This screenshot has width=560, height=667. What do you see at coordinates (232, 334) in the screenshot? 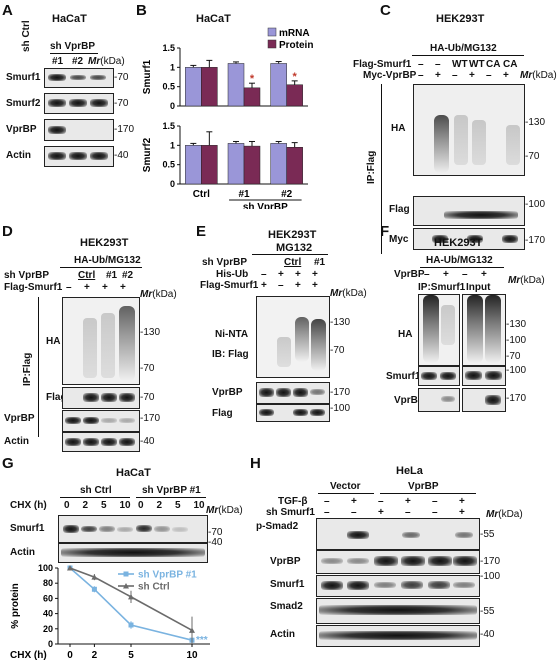
I see `pulldown-label: Ni-NTA` at bounding box center [232, 334].